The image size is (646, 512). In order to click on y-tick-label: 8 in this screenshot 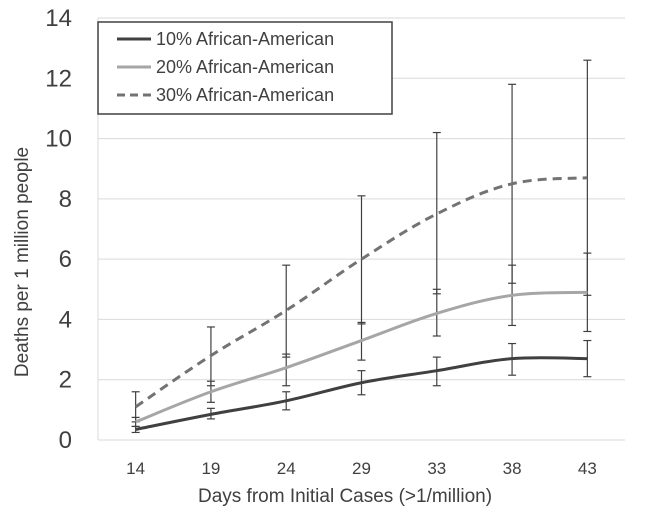, I will do `click(65, 199)`.